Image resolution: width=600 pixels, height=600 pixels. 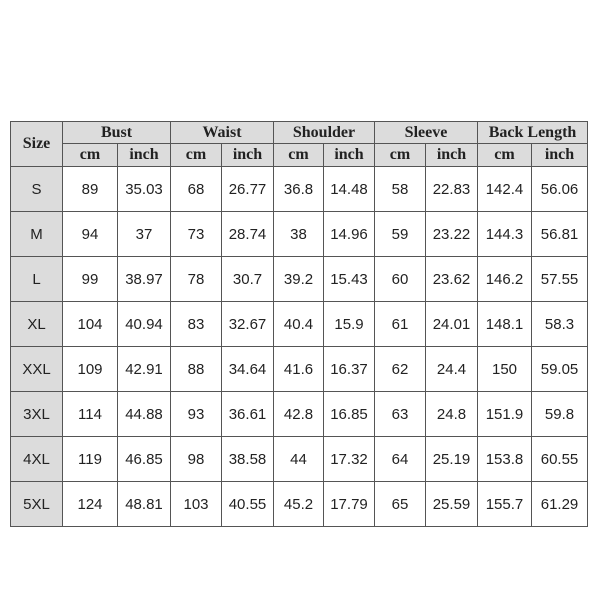 I want to click on value-cell: 40.4, so click(x=298, y=324).